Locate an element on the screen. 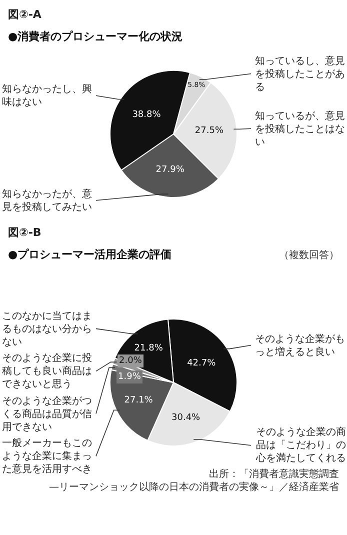 This screenshot has height=535, width=347. slice-label: そのような企業の商品は「こだわり」の心を満たしてくれる is located at coordinates (300, 445).